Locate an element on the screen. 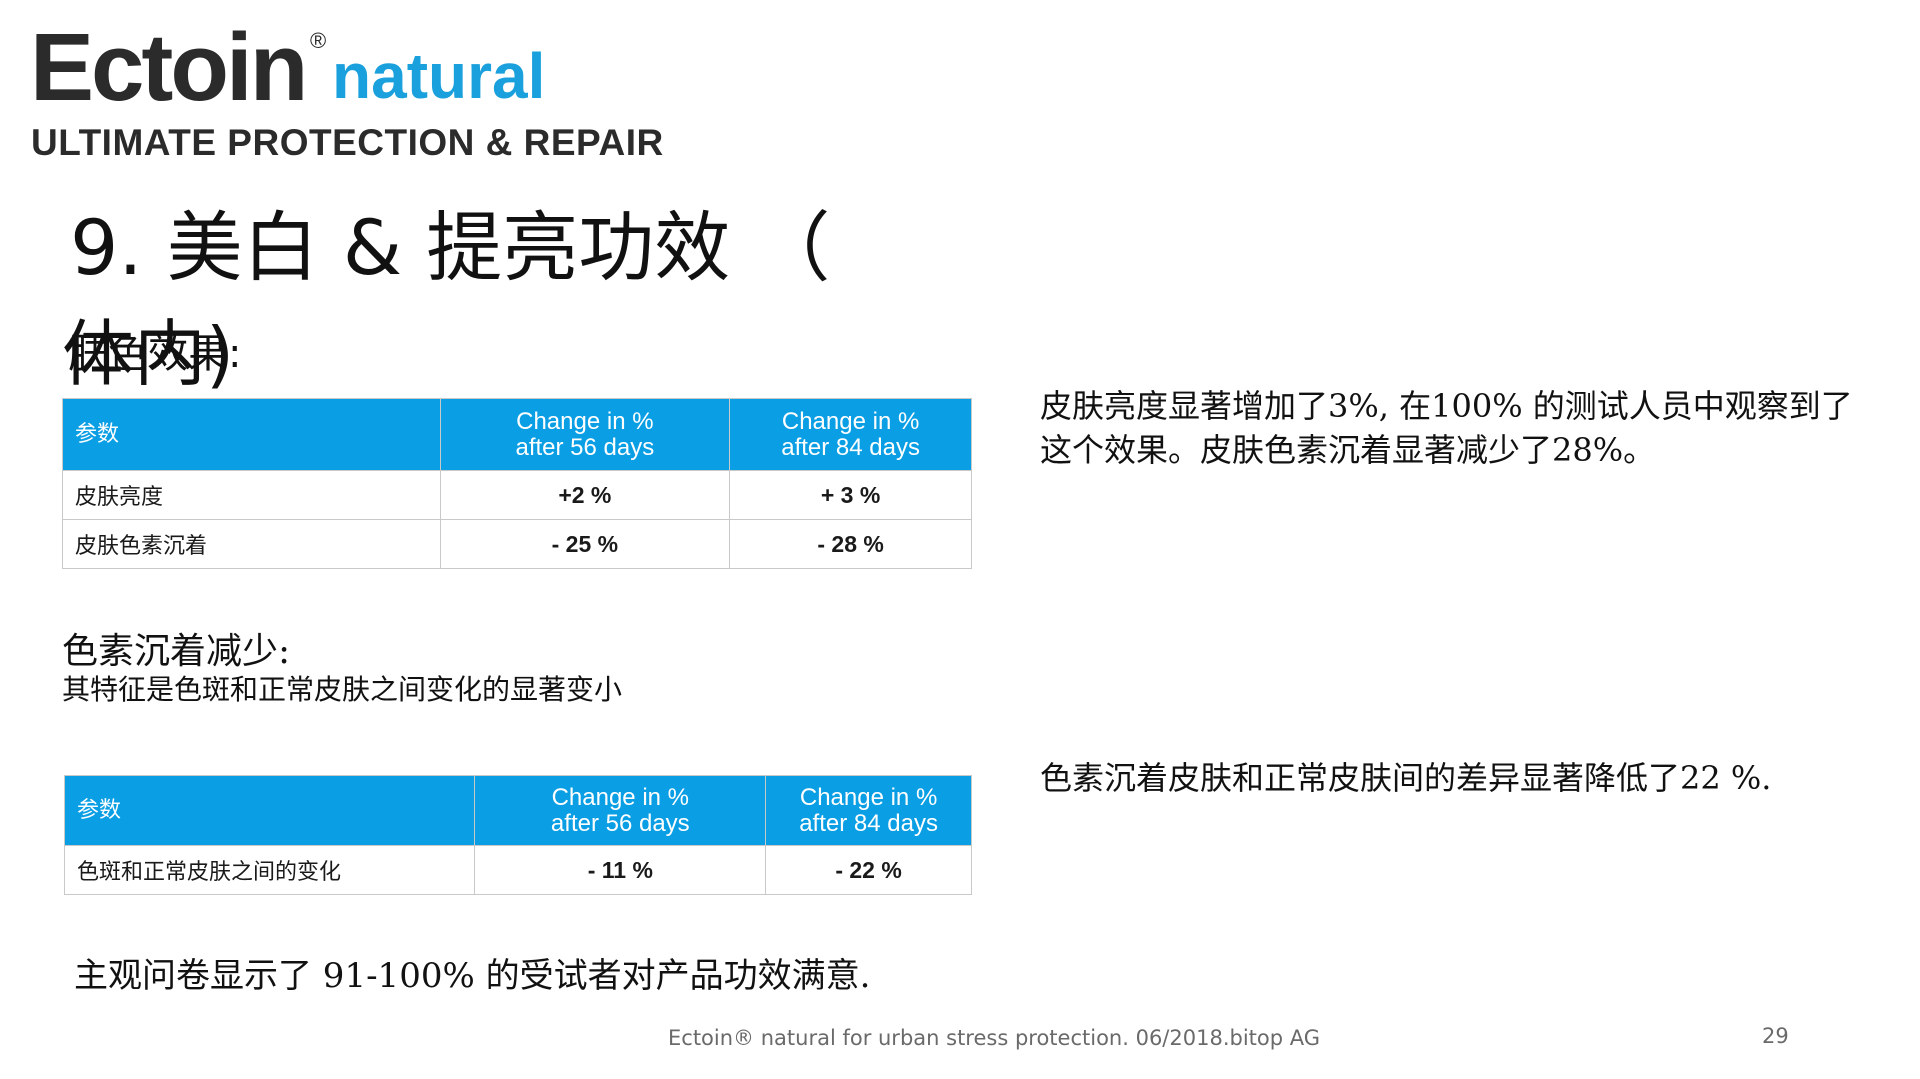 The width and height of the screenshot is (1920, 1079). table2-row1-name: 色斑和正常皮肤之间的变化 is located at coordinates (269, 870).